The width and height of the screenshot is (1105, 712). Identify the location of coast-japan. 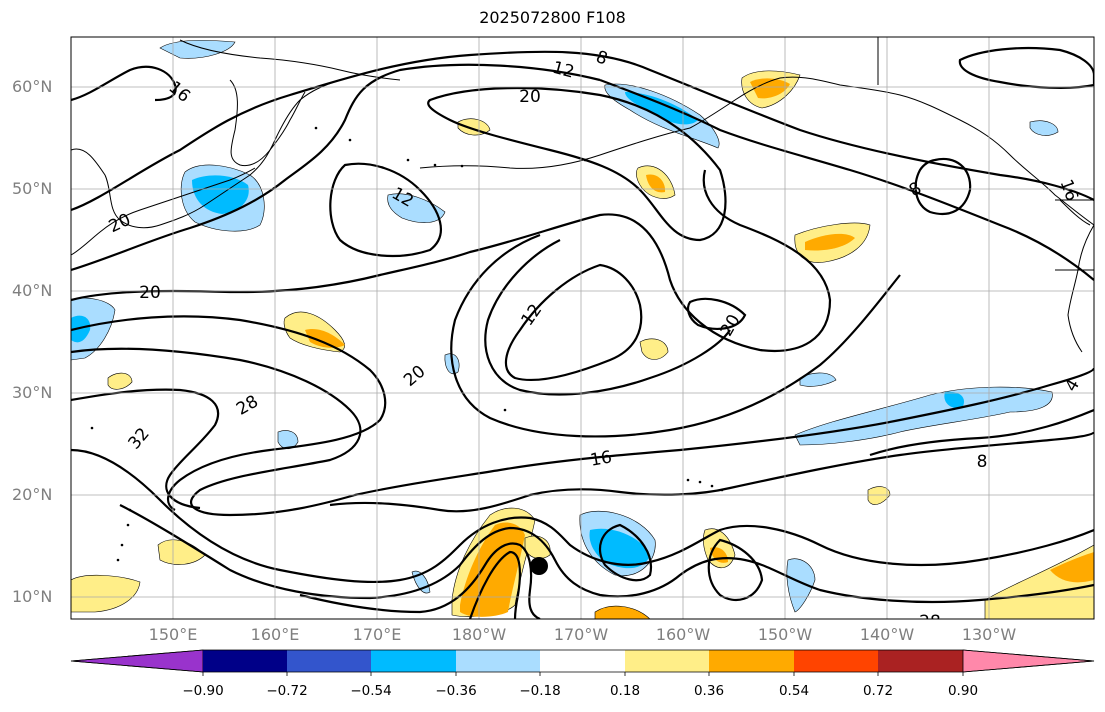
(163, 211).